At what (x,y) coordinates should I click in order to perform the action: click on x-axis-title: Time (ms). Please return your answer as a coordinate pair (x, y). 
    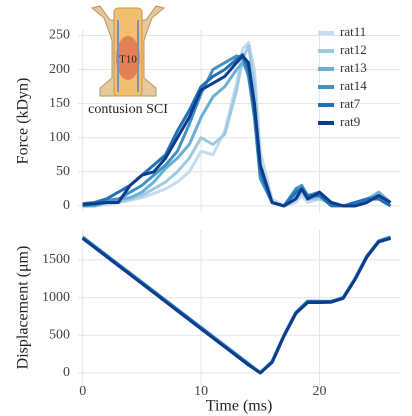
    Looking at the image, I should click on (239, 406).